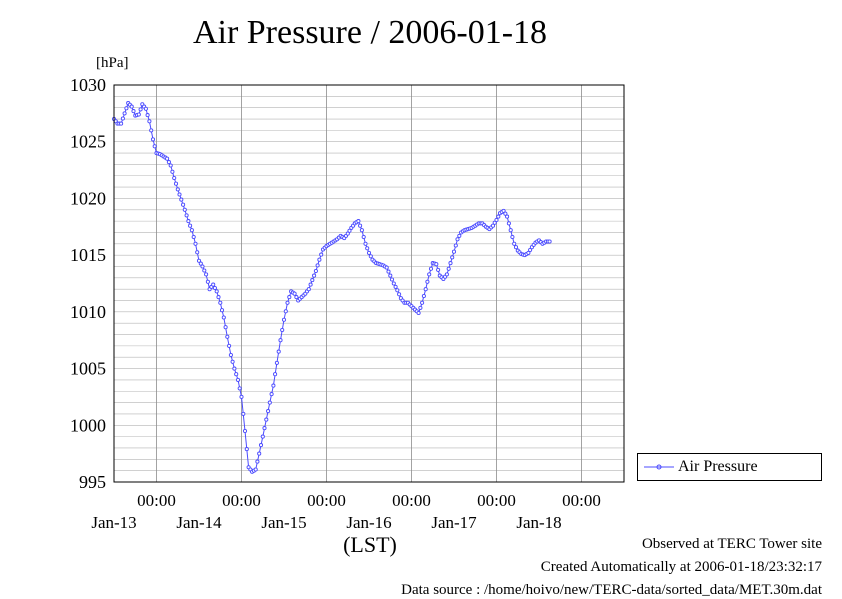 This screenshot has height=599, width=842. I want to click on y-tick-label: 1020, so click(88, 198).